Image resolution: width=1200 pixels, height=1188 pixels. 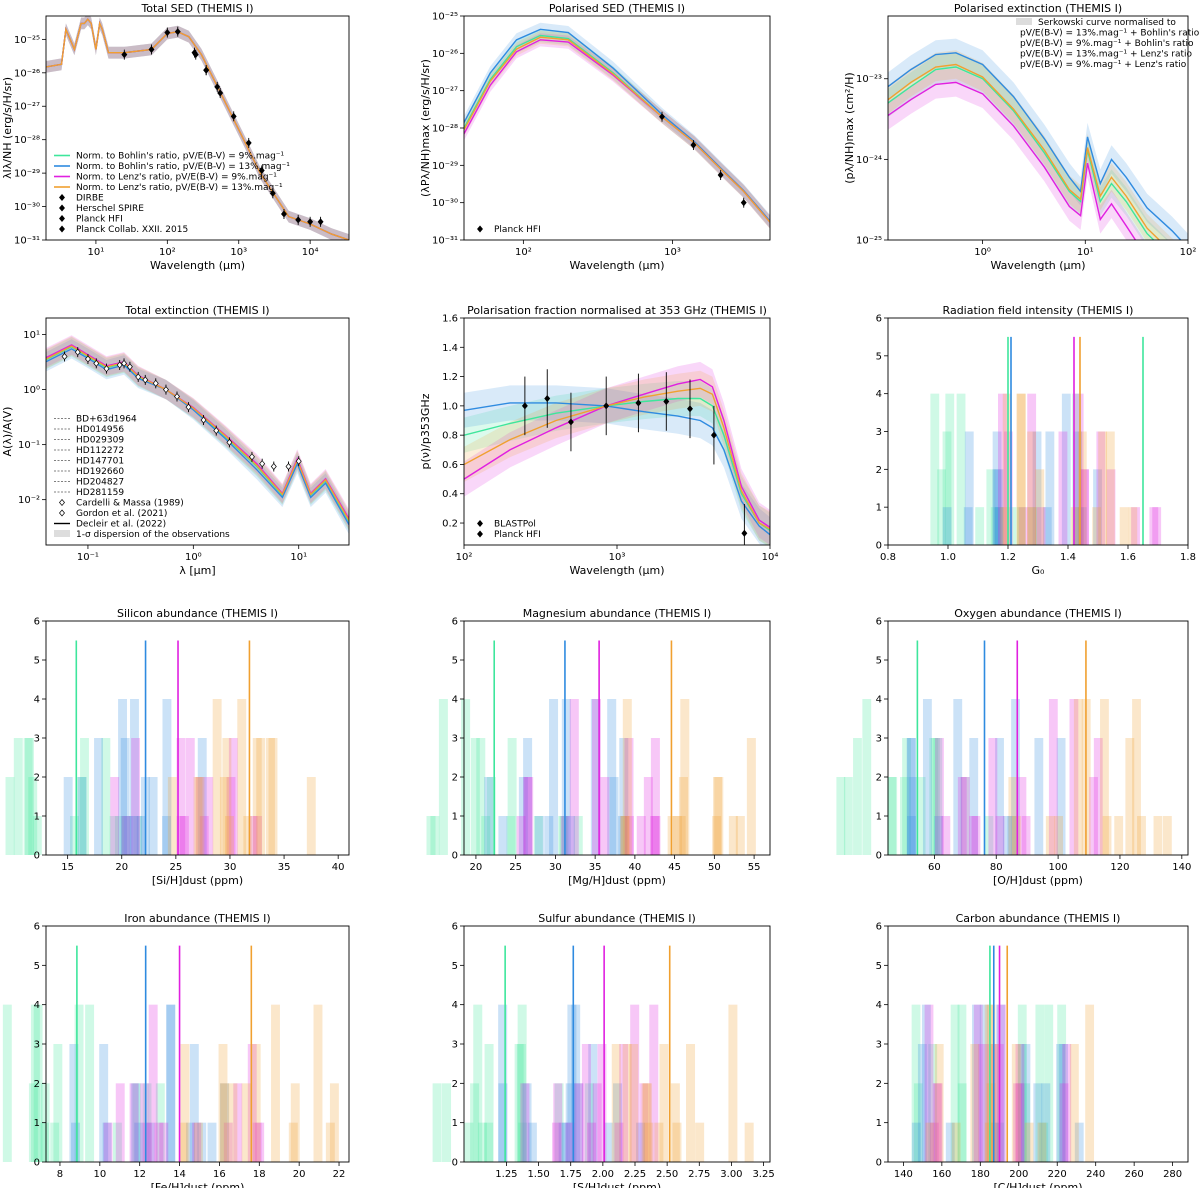 I want to click on x-tick-label: 280, so click(x=1172, y=1174).